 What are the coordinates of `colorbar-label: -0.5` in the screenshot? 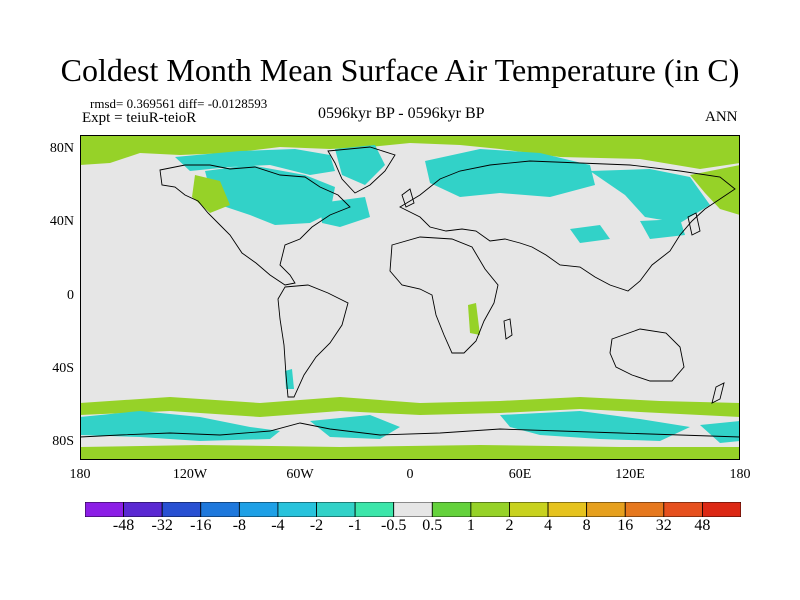 It's located at (394, 525).